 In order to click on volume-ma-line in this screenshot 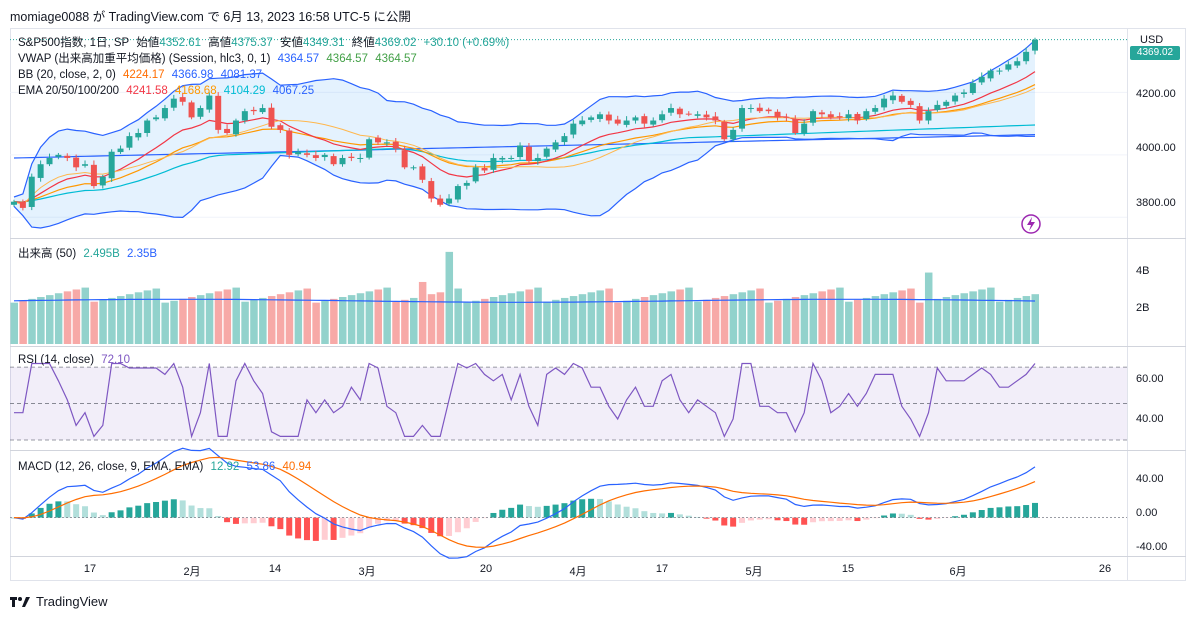, I will do `click(524, 300)`.